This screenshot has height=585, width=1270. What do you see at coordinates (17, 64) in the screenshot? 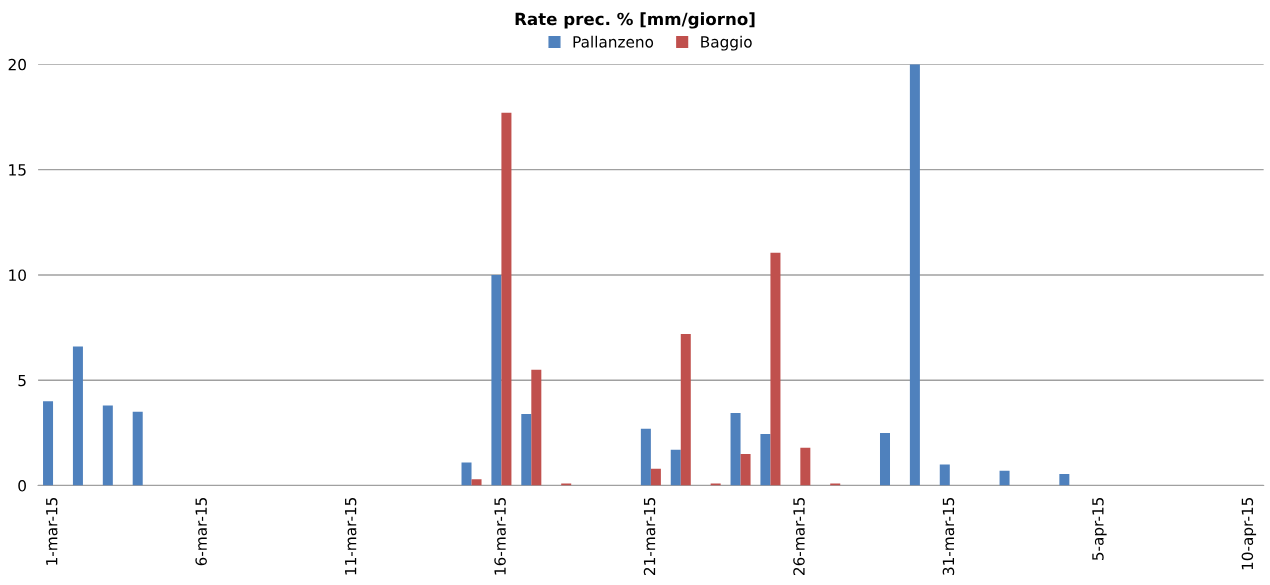
I see `y-tick-label: 20` at bounding box center [17, 64].